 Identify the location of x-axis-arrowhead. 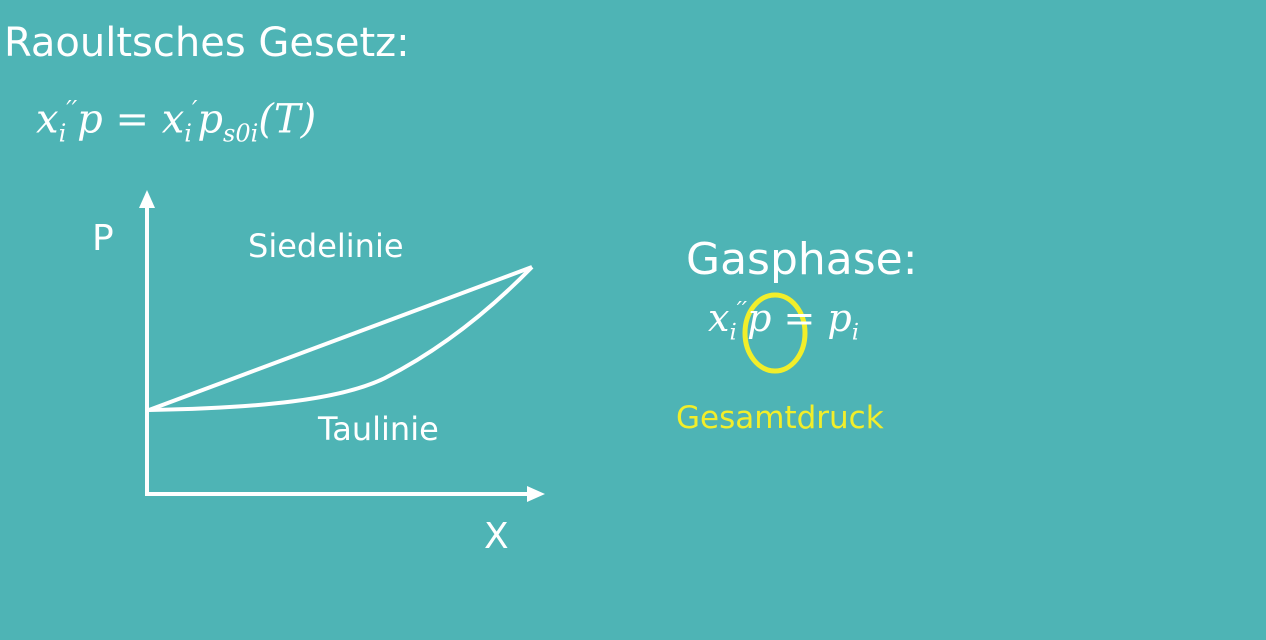
(536, 494).